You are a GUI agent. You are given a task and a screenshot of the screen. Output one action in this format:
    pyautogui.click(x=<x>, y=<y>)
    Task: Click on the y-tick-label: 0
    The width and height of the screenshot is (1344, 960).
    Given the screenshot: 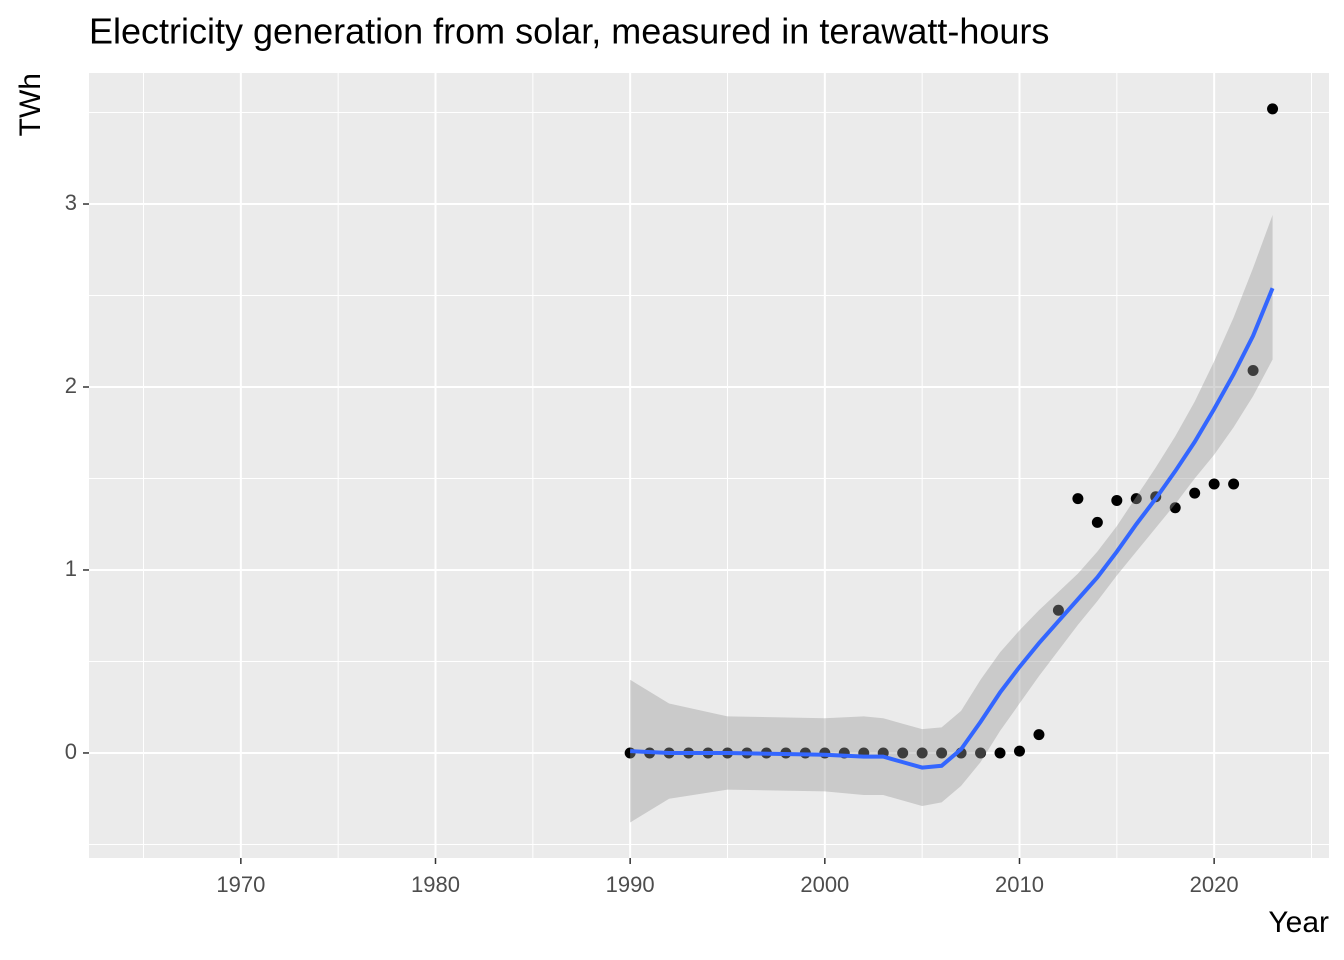 What is the action you would take?
    pyautogui.click(x=71, y=751)
    